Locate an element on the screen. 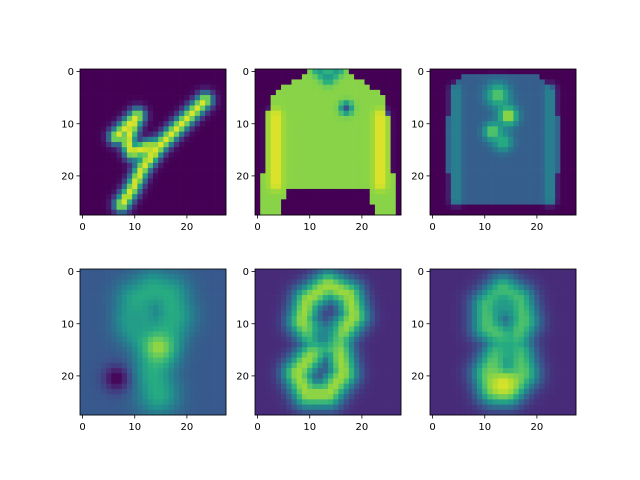 The image size is (640, 480). x-tick-label: 20 is located at coordinates (362, 427).